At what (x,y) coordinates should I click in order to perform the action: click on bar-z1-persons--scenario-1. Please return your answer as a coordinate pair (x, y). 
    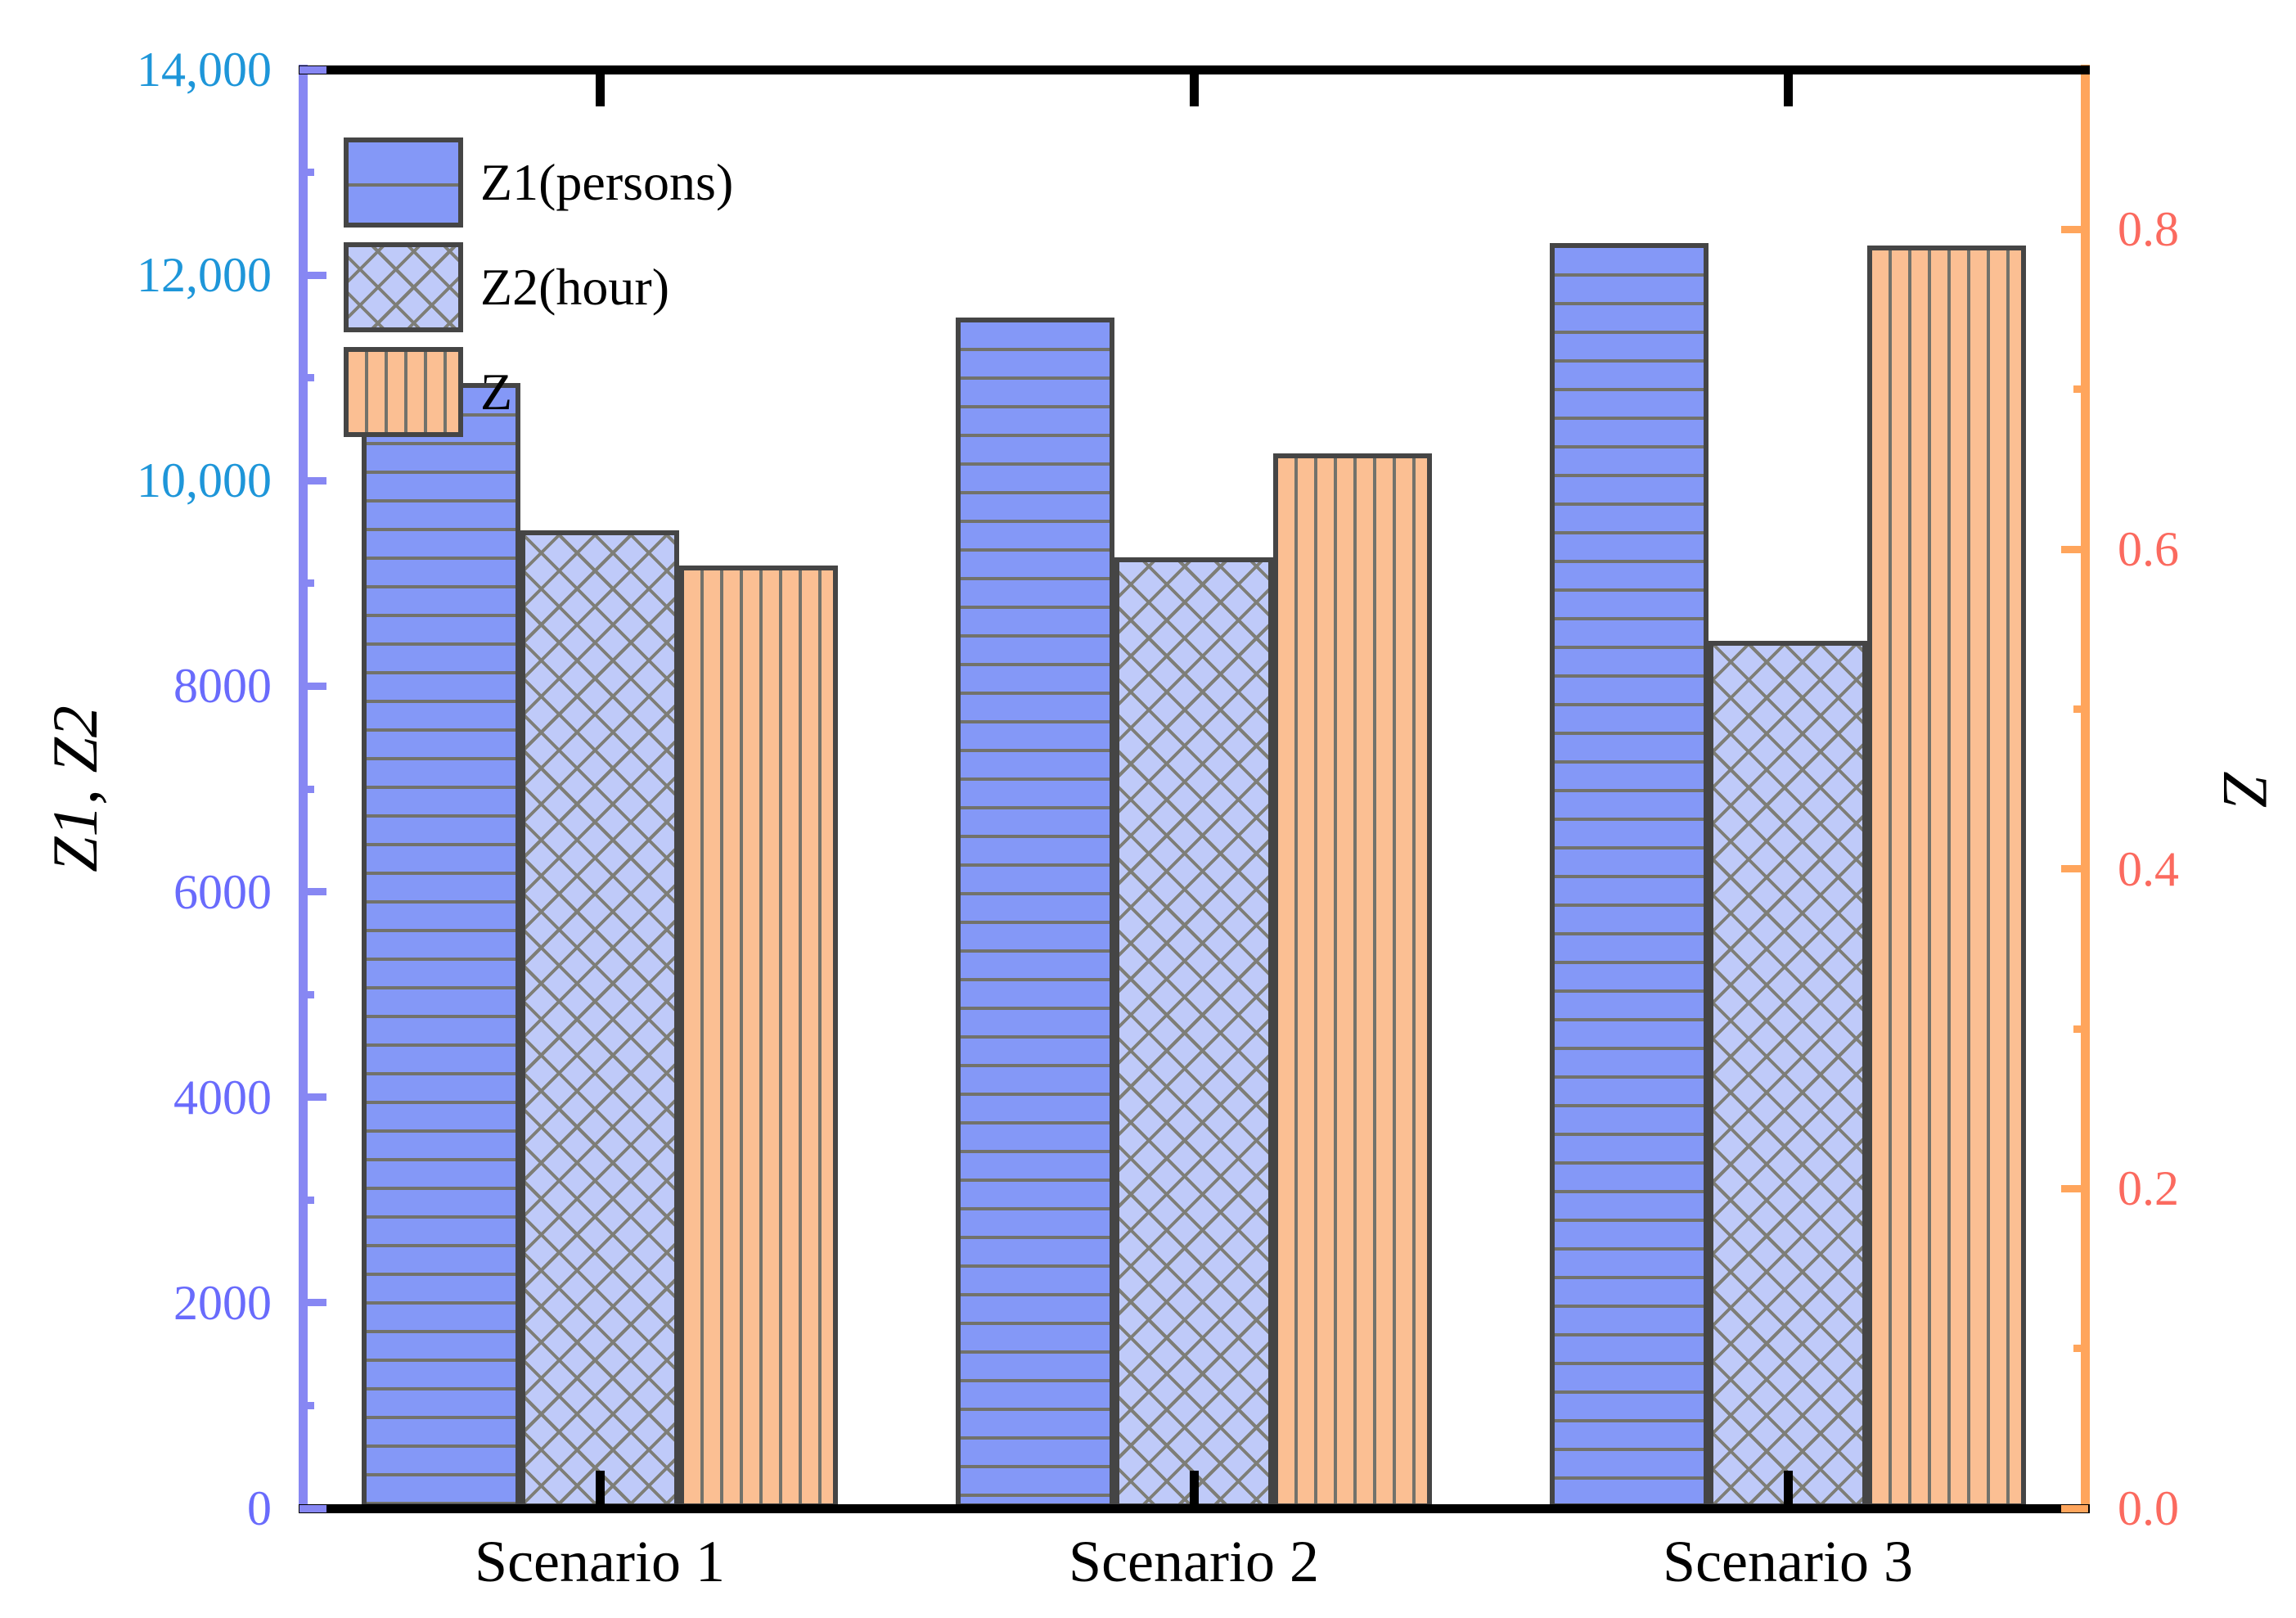
    Looking at the image, I should click on (441, 945).